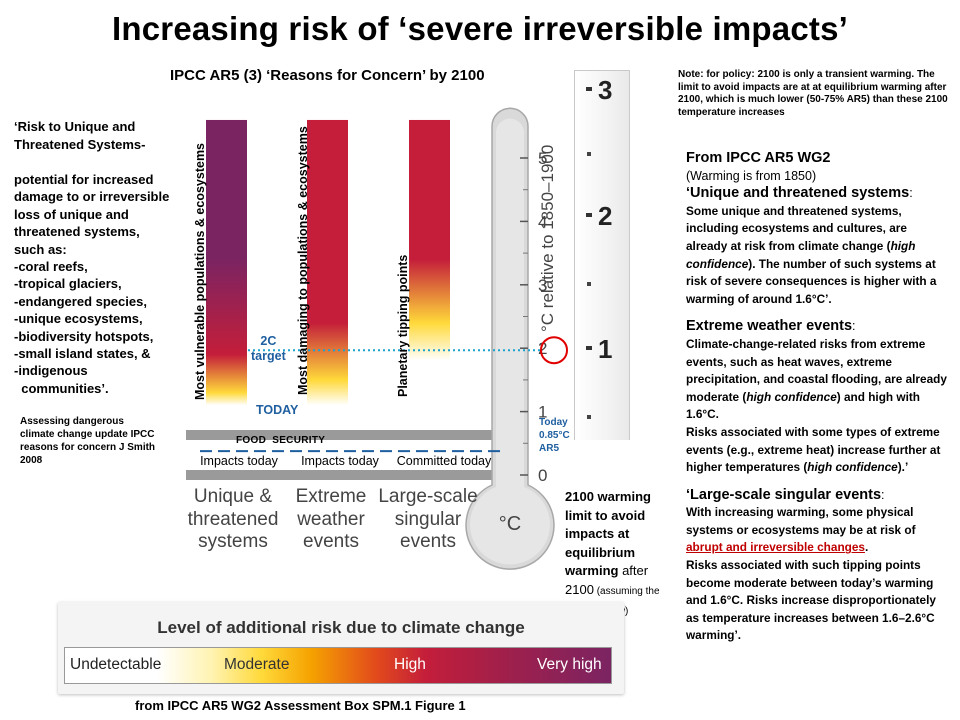 This screenshot has height=720, width=960. What do you see at coordinates (605, 349) in the screenshot?
I see `zoom-label-1: 1` at bounding box center [605, 349].